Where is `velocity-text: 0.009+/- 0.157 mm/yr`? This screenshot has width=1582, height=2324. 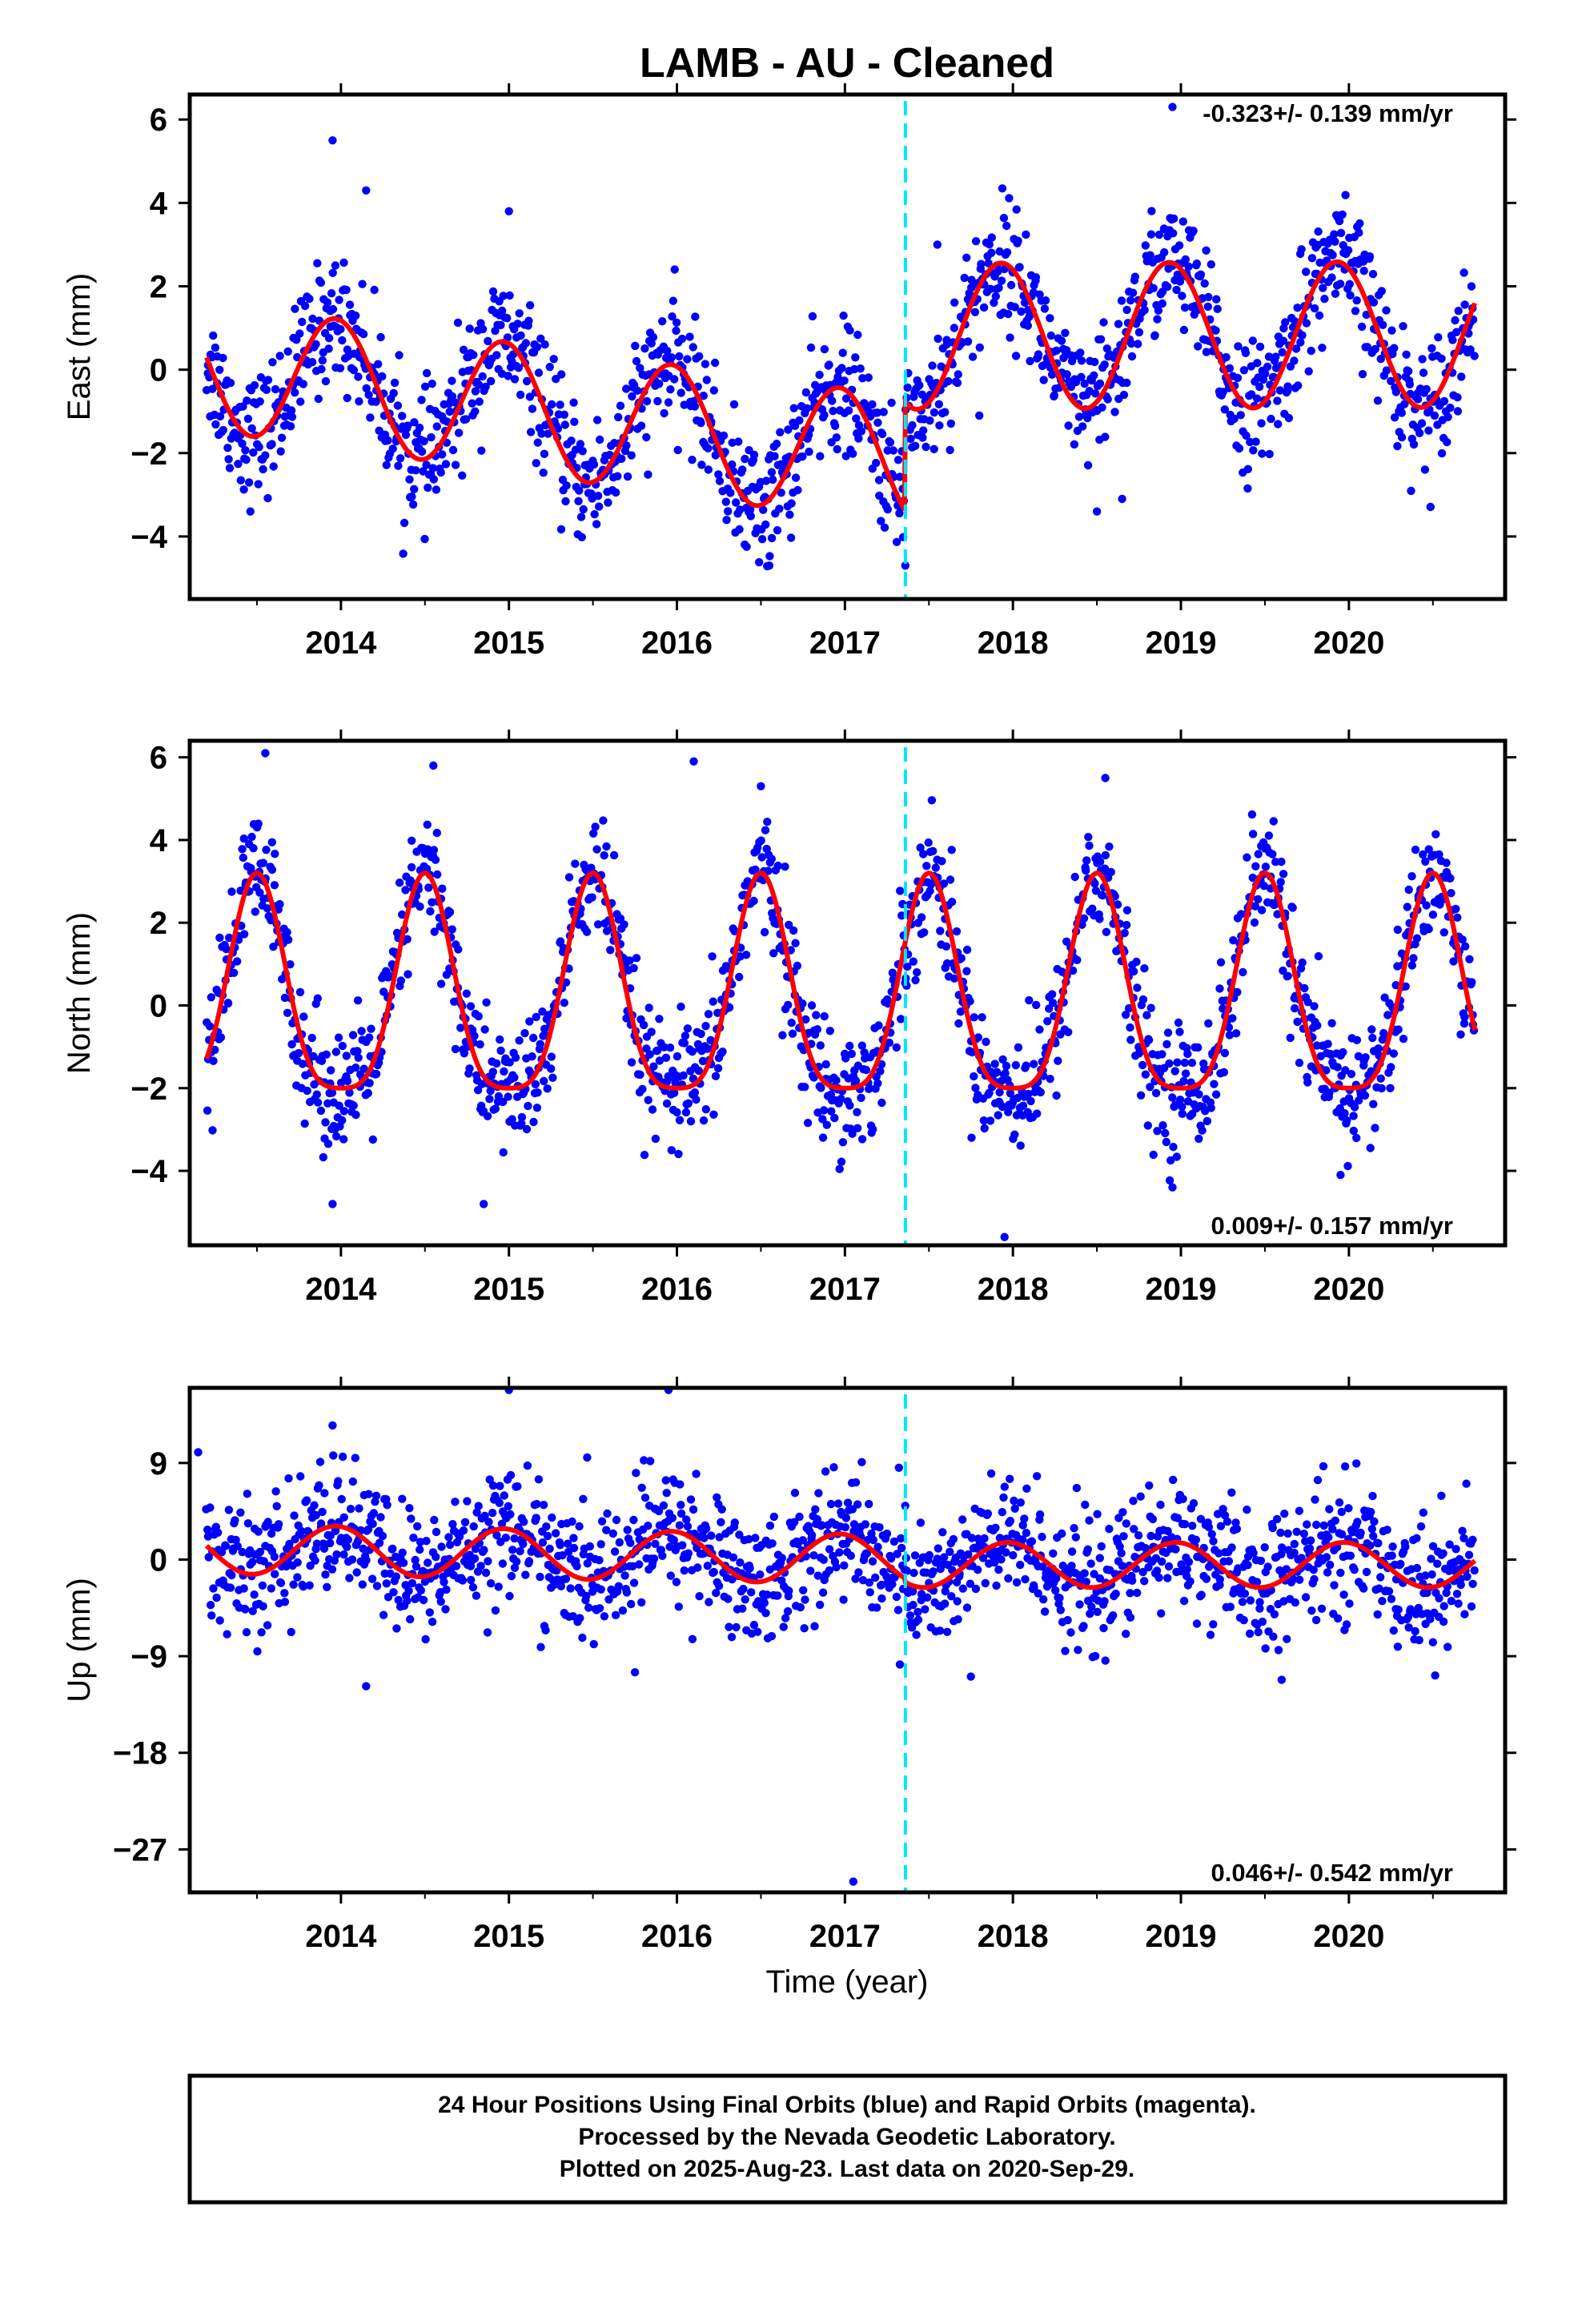
velocity-text: 0.009+/- 0.157 mm/yr is located at coordinates (1332, 1226).